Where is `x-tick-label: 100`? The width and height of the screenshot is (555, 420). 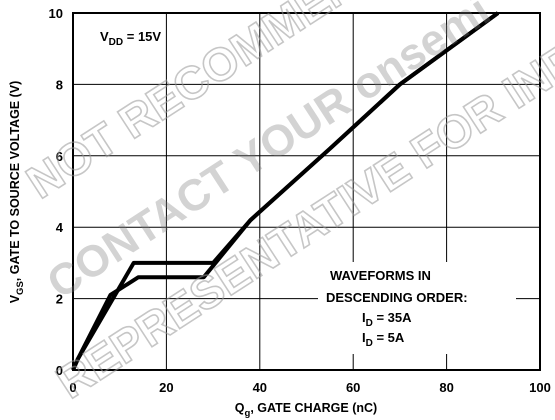
x-tick-label: 100 is located at coordinates (540, 387).